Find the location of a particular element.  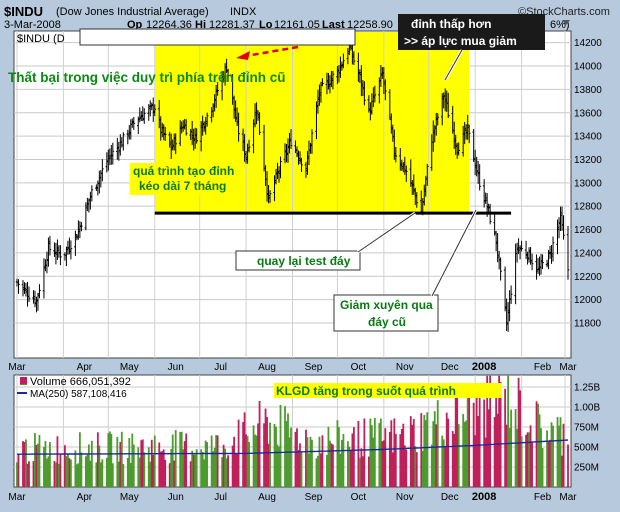

annotation-volume: KLGD tăng trong suốt quá trình is located at coordinates (366, 391).